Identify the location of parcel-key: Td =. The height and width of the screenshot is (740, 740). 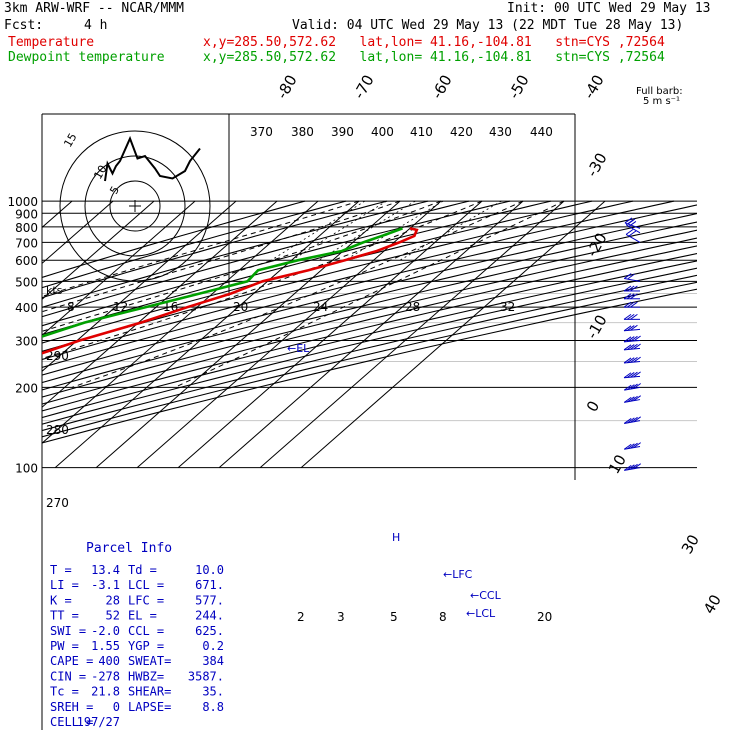
(142, 570).